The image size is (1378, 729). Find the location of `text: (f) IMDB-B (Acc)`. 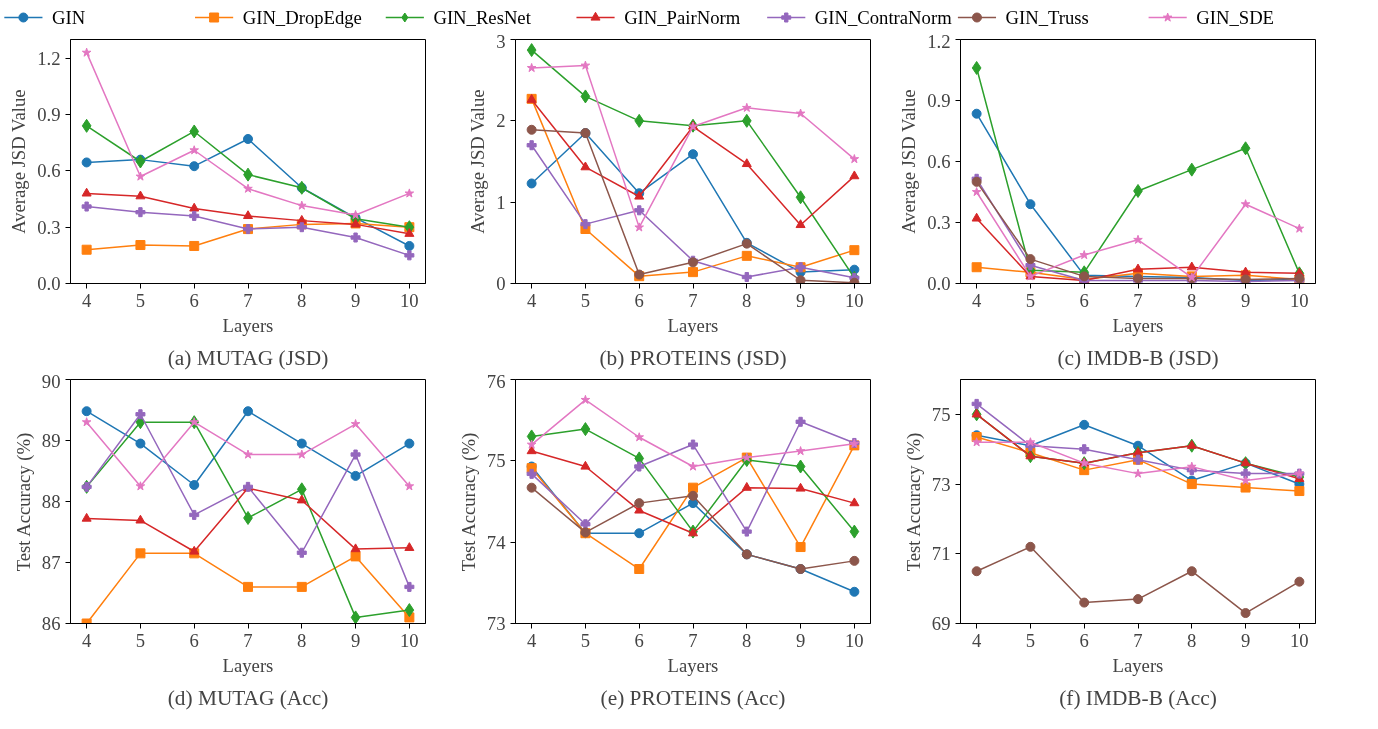

text: (f) IMDB-B (Acc) is located at coordinates (1138, 697).